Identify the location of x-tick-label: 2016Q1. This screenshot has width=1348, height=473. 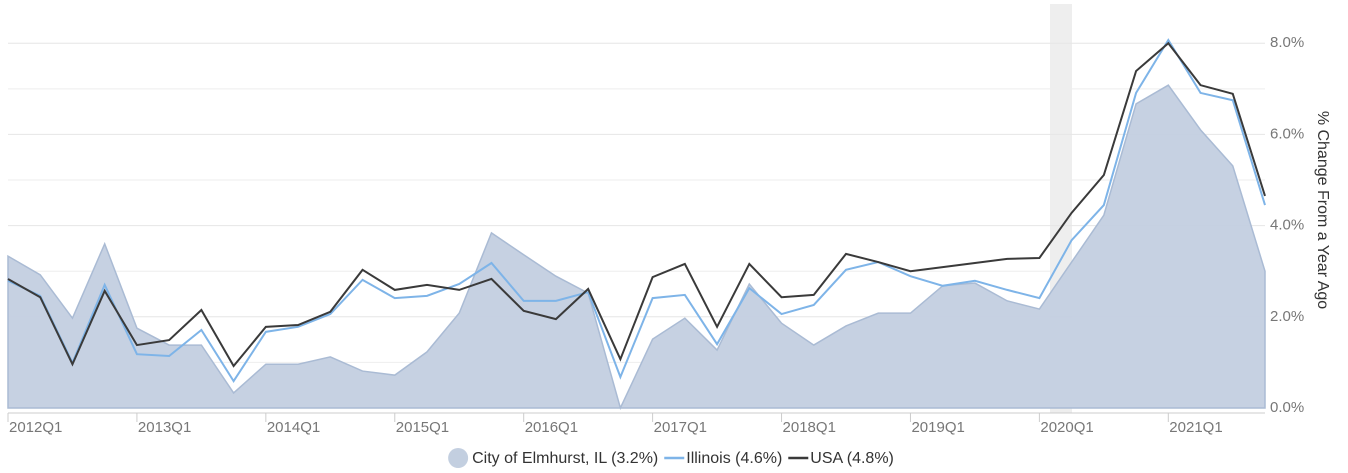
(551, 427).